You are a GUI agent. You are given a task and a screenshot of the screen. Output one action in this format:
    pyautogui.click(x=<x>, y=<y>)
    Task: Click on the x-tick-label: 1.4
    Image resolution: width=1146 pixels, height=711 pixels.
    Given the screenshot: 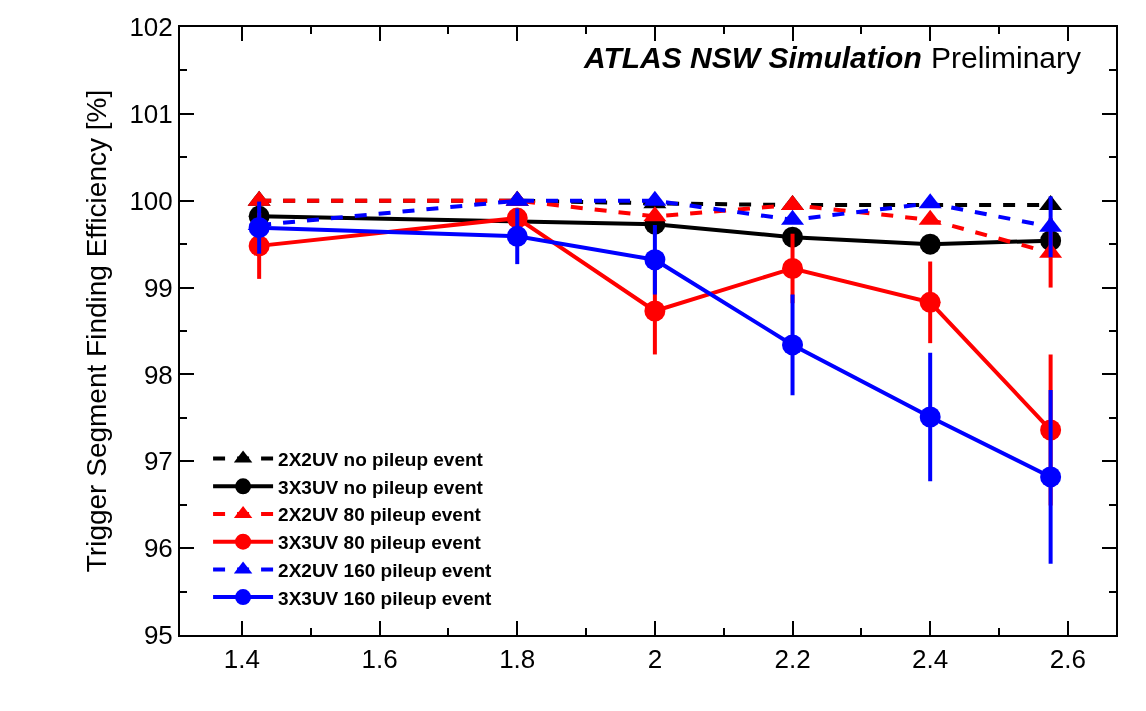 What is the action you would take?
    pyautogui.click(x=242, y=659)
    